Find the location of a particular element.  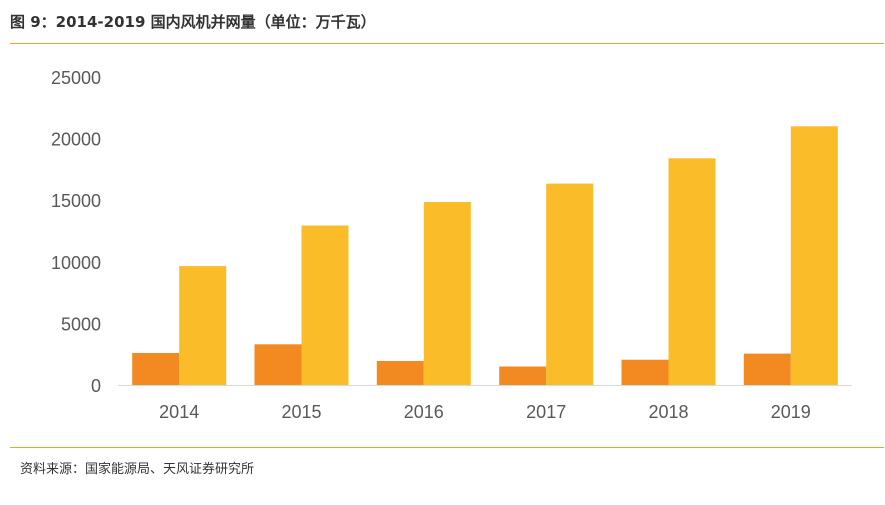

x-tick-label: 2015 is located at coordinates (301, 412).